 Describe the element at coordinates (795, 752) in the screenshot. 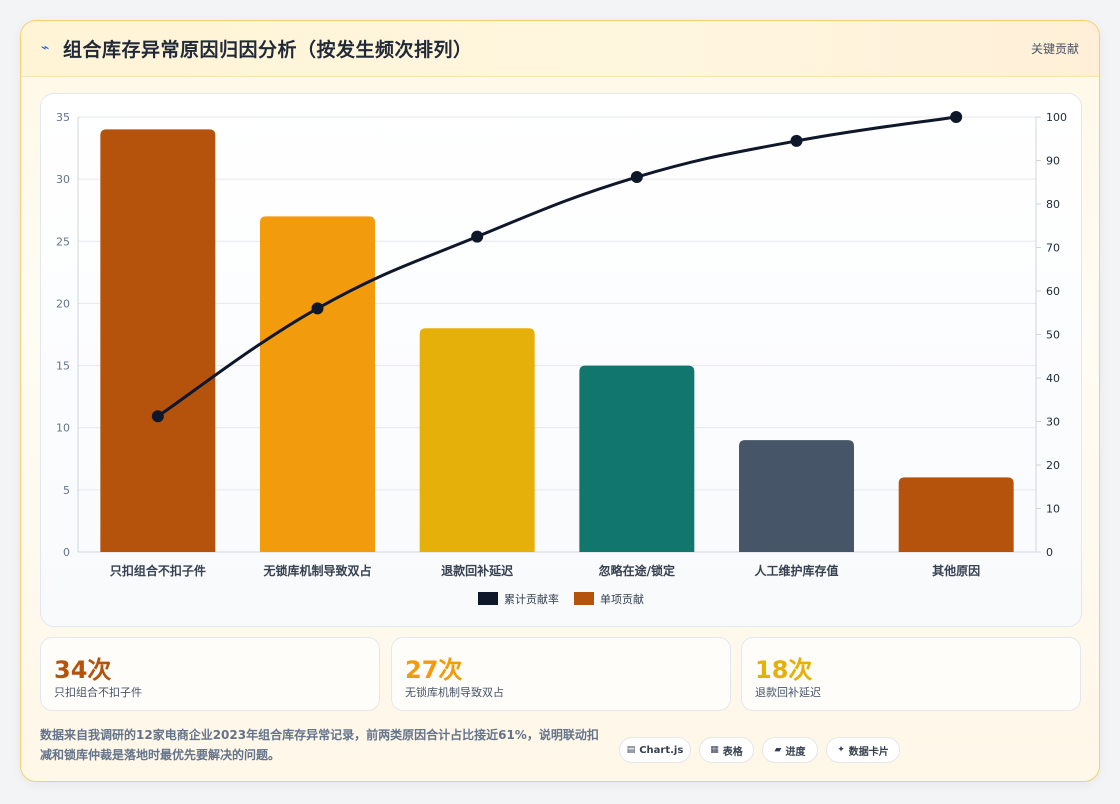

I see `button-label: 进度` at that location.